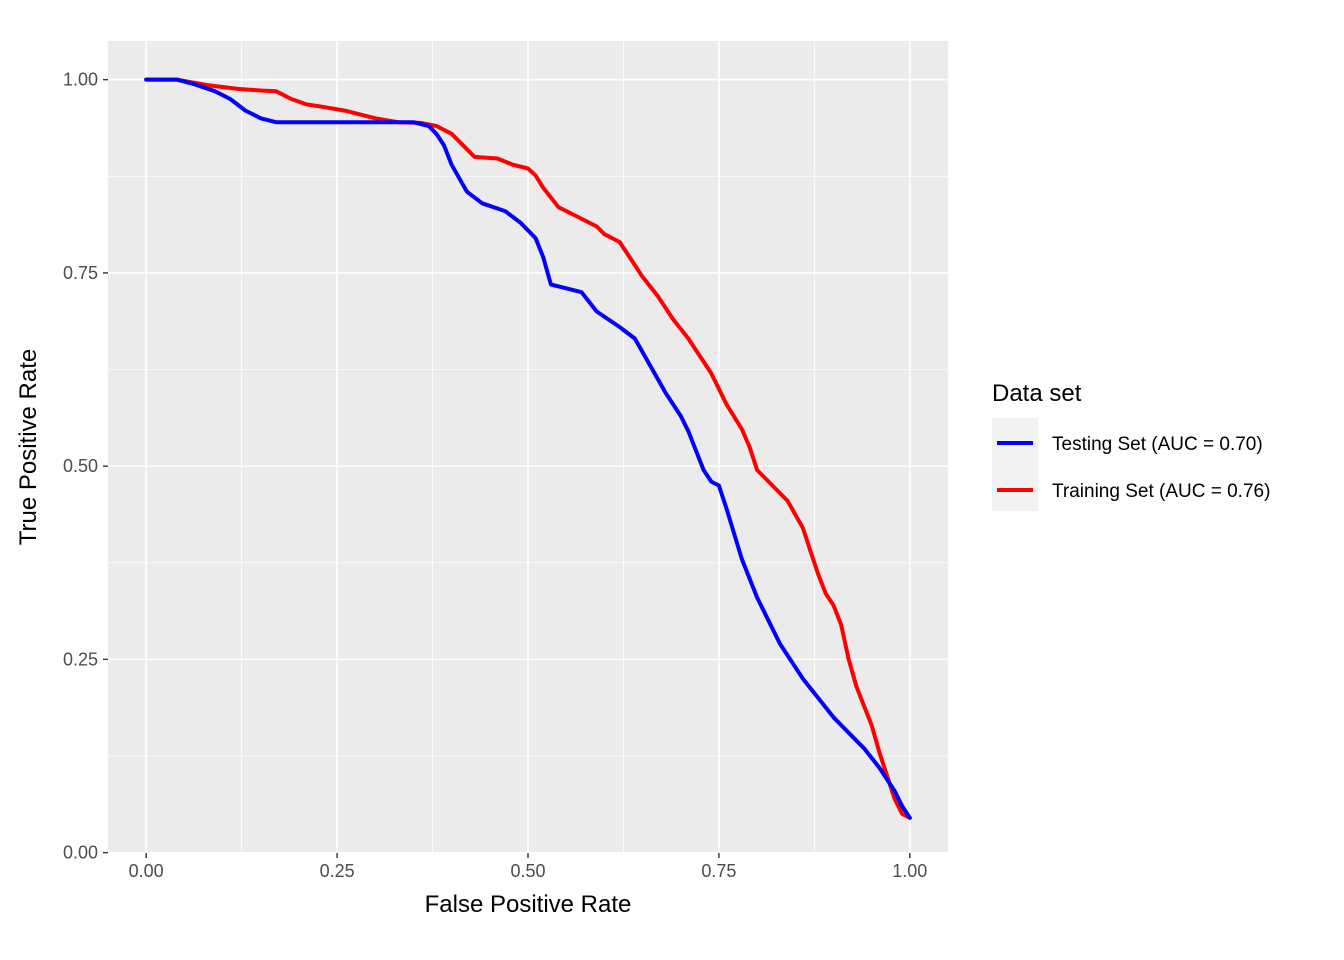  Describe the element at coordinates (1037, 393) in the screenshot. I see `legend-title: Data set` at that location.